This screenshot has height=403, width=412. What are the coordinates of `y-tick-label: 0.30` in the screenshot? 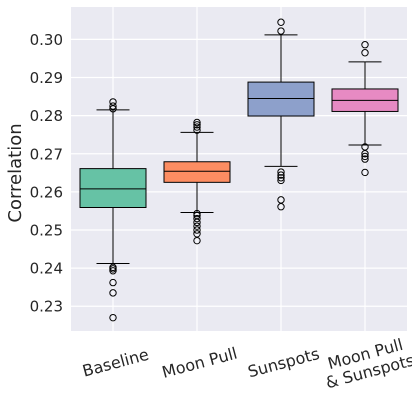 It's located at (46, 40).